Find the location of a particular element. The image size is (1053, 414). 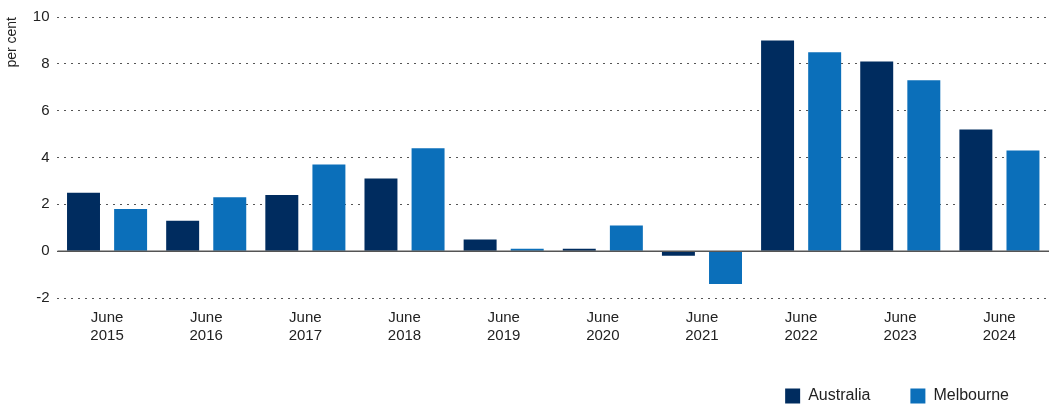

x-tick-label: June 2018 is located at coordinates (404, 326).